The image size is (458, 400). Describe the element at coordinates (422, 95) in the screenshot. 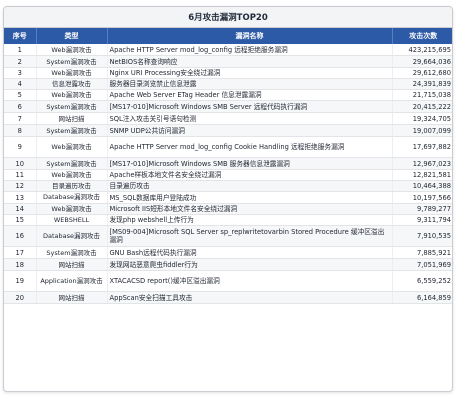

I see `row-count: 21,715,038` at that location.